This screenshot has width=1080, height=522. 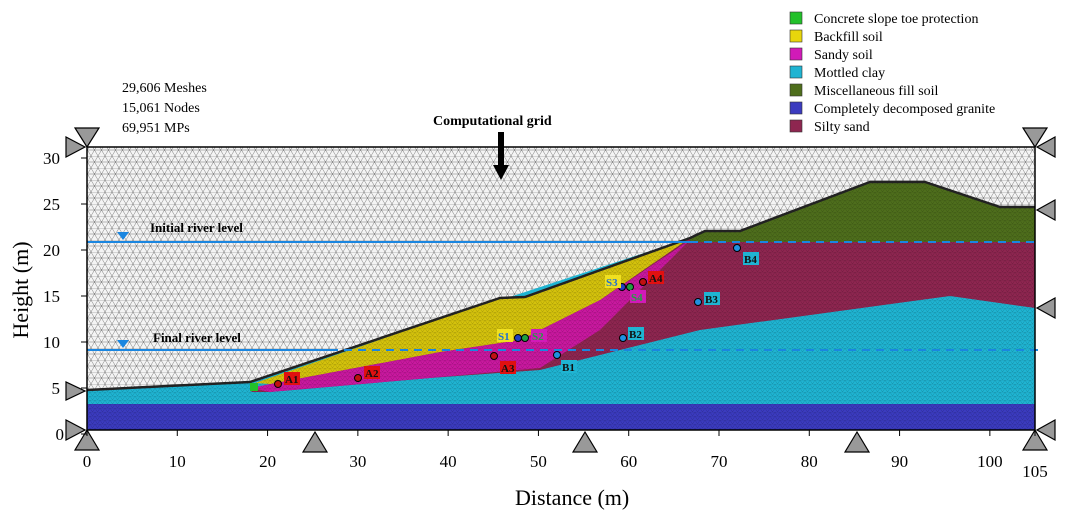 What do you see at coordinates (698, 302) in the screenshot?
I see `marker-b3-point` at bounding box center [698, 302].